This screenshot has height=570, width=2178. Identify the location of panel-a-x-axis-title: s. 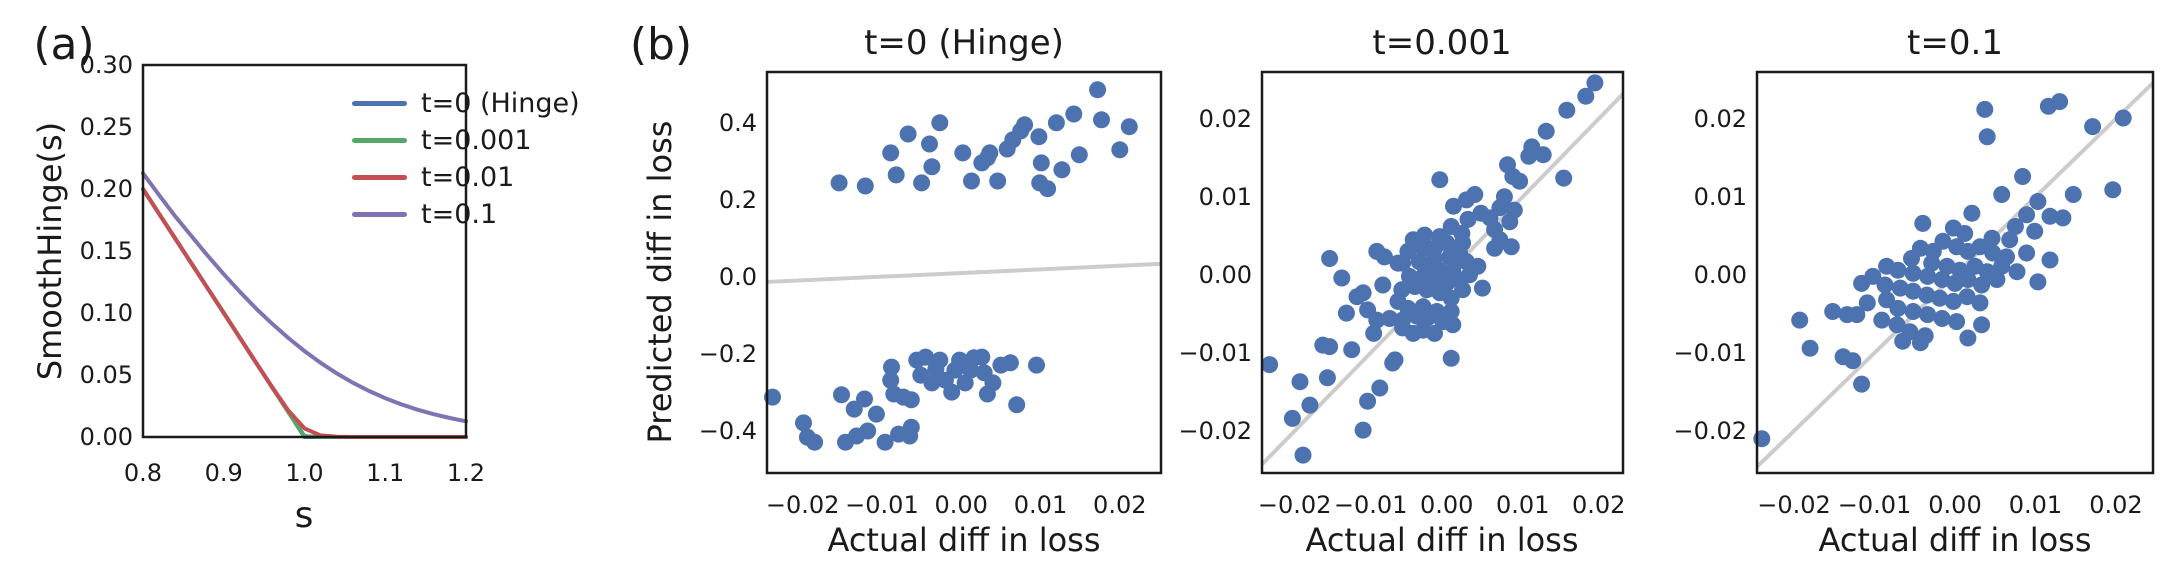
(304, 515).